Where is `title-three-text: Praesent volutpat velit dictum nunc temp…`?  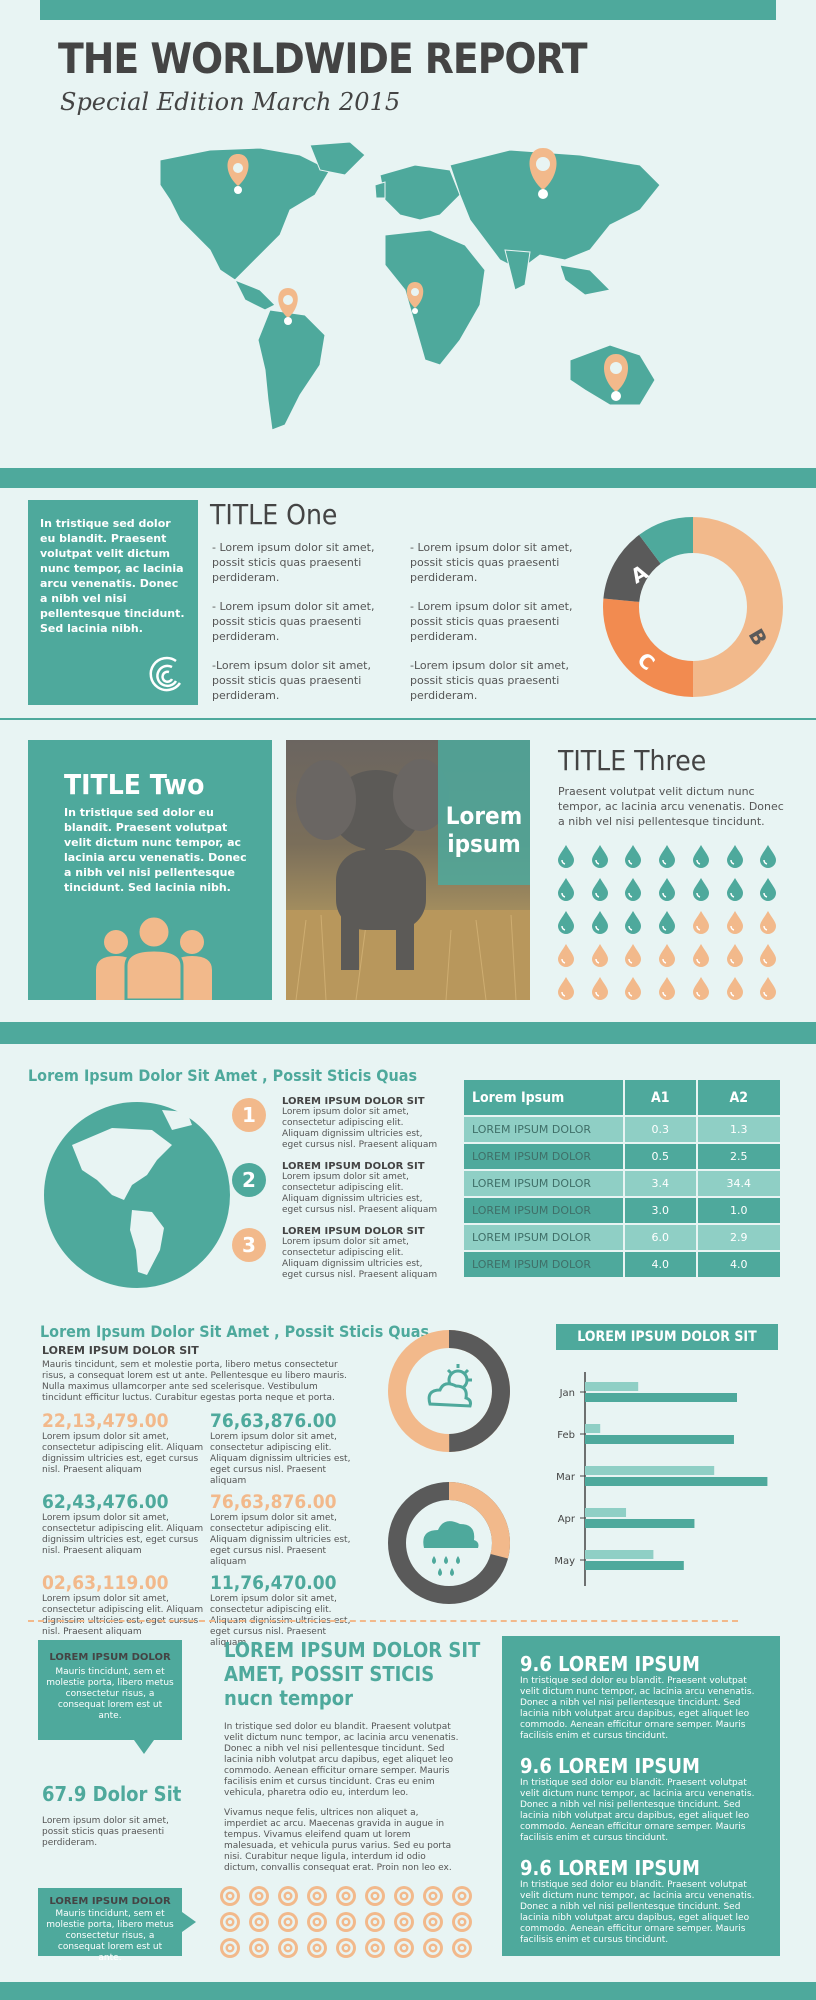 title-three-text: Praesent volutpat velit dictum nunc temp… is located at coordinates (671, 806).